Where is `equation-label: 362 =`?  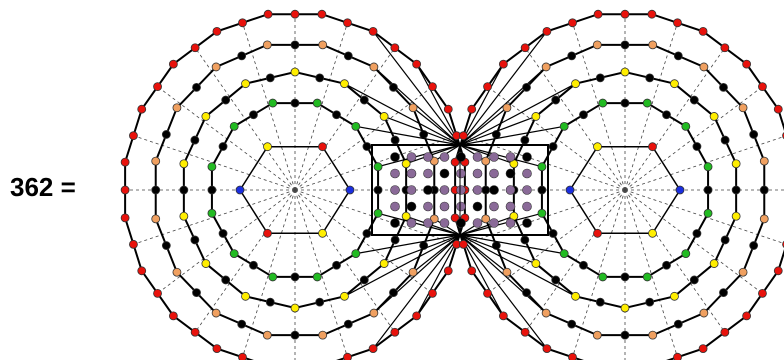
equation-label: 362 = is located at coordinates (43, 187).